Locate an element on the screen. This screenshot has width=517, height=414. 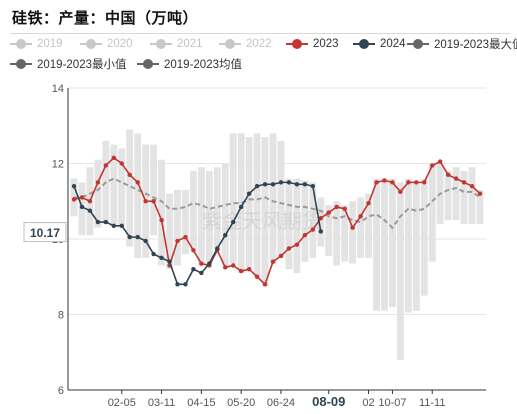
legend-label: 2024 is located at coordinates (393, 44).